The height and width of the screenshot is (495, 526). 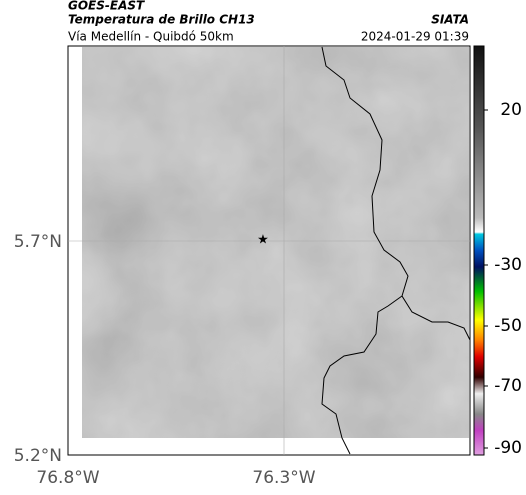 What do you see at coordinates (67, 478) in the screenshot?
I see `lon-label: 76.8°W` at bounding box center [67, 478].